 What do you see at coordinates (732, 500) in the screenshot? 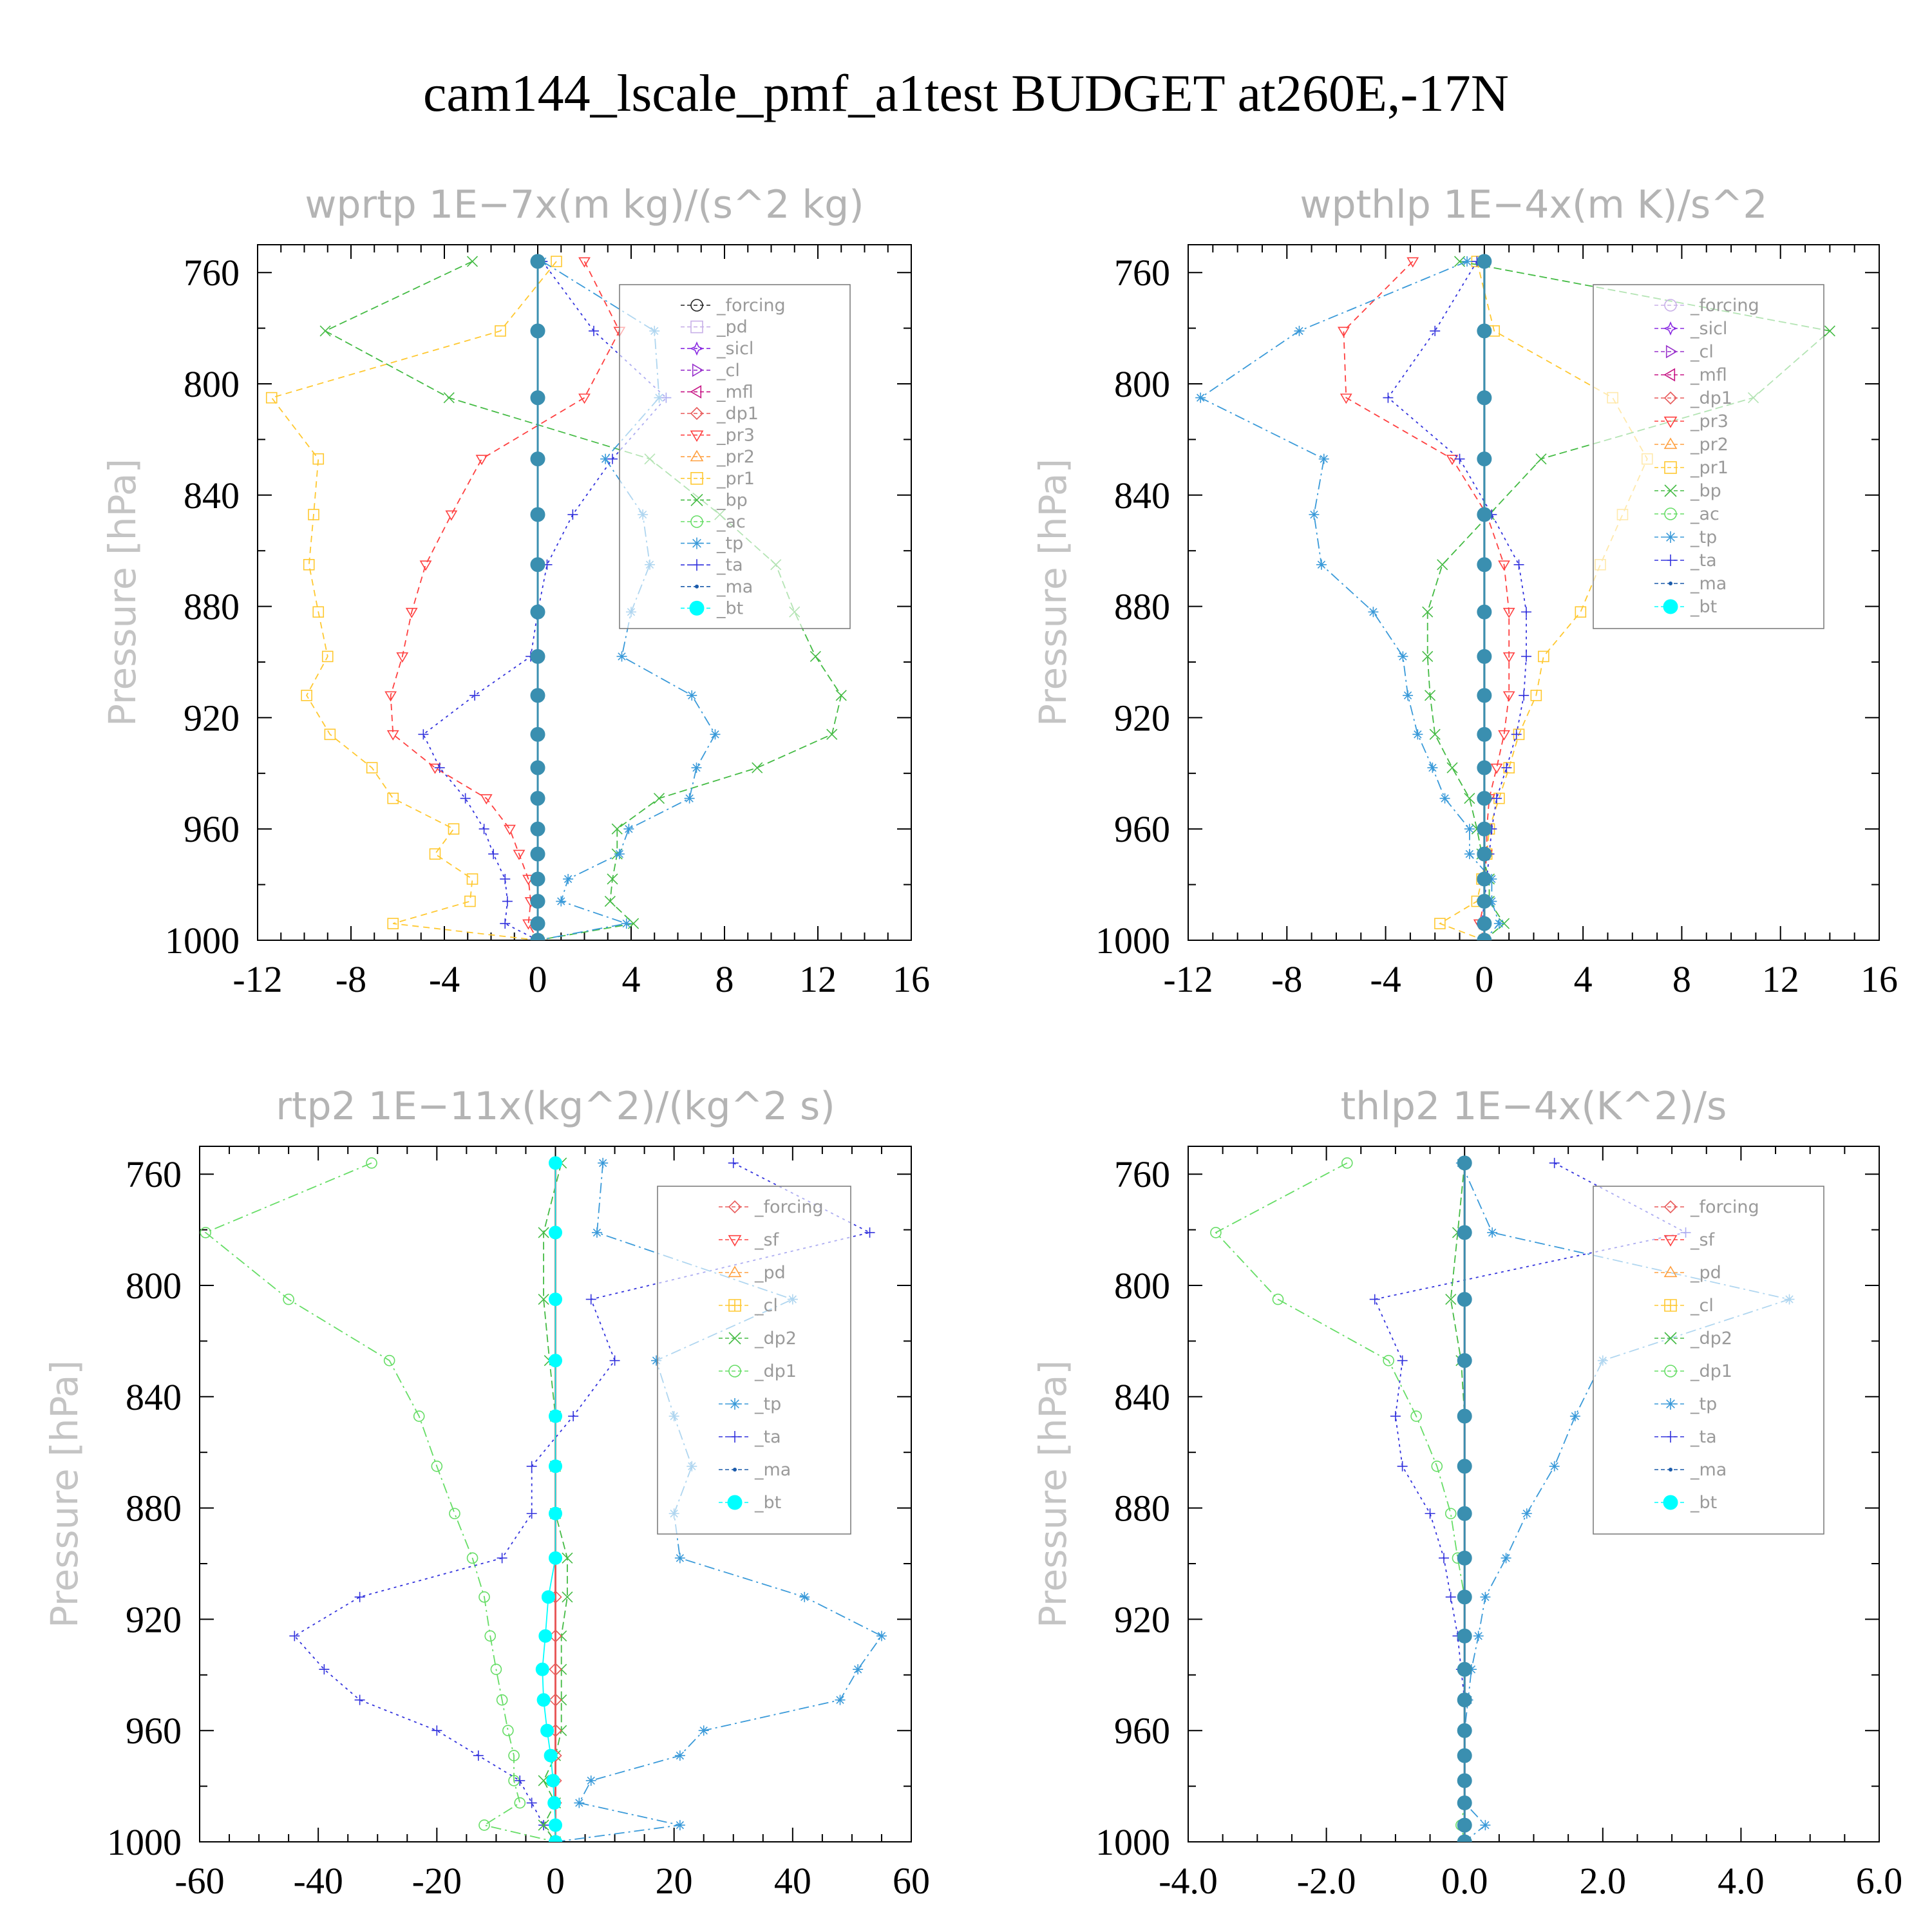
I see `legend-label: _bp` at bounding box center [732, 500].